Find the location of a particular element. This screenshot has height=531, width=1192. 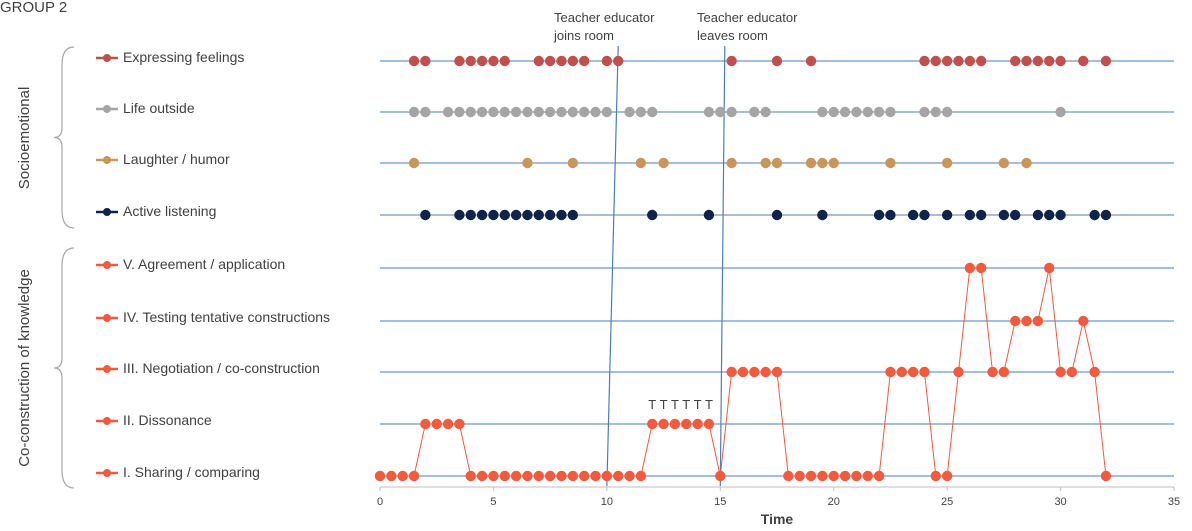

x-tick-label-25: 25 is located at coordinates (947, 502).